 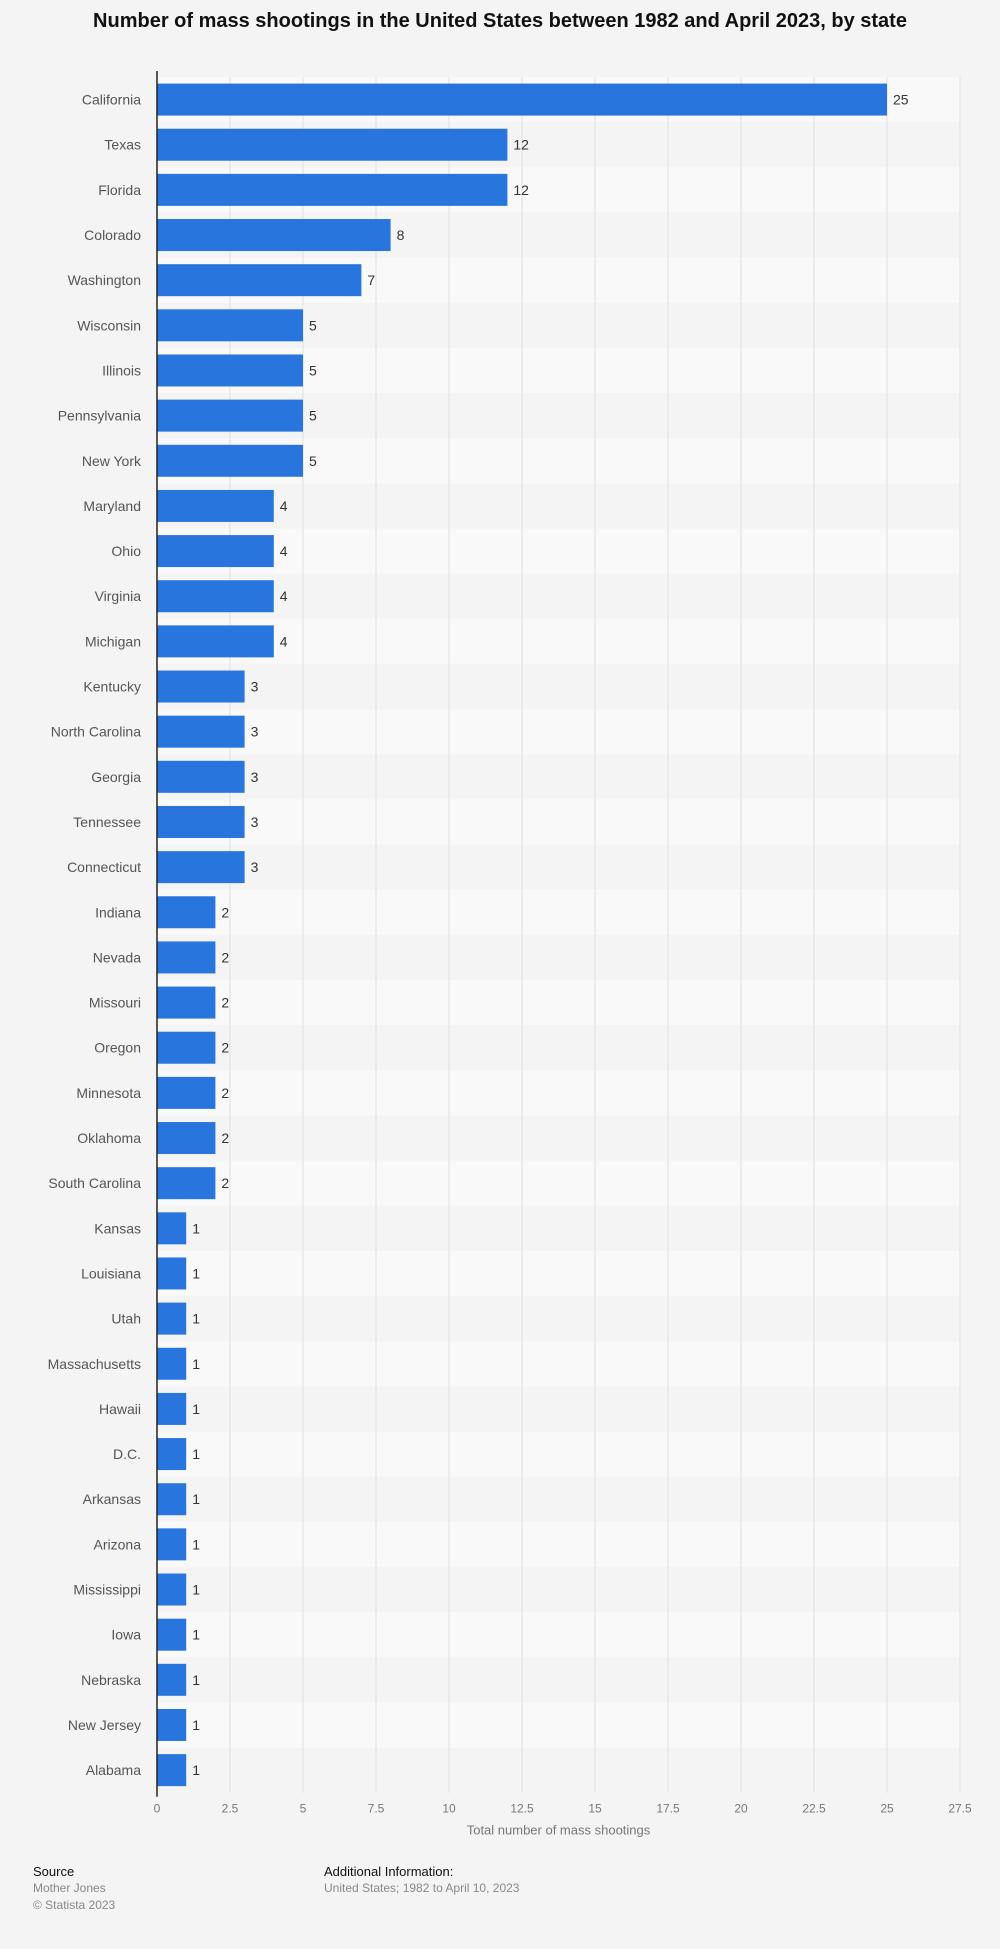 What do you see at coordinates (230, 415) in the screenshot?
I see `bar-pennsylvania` at bounding box center [230, 415].